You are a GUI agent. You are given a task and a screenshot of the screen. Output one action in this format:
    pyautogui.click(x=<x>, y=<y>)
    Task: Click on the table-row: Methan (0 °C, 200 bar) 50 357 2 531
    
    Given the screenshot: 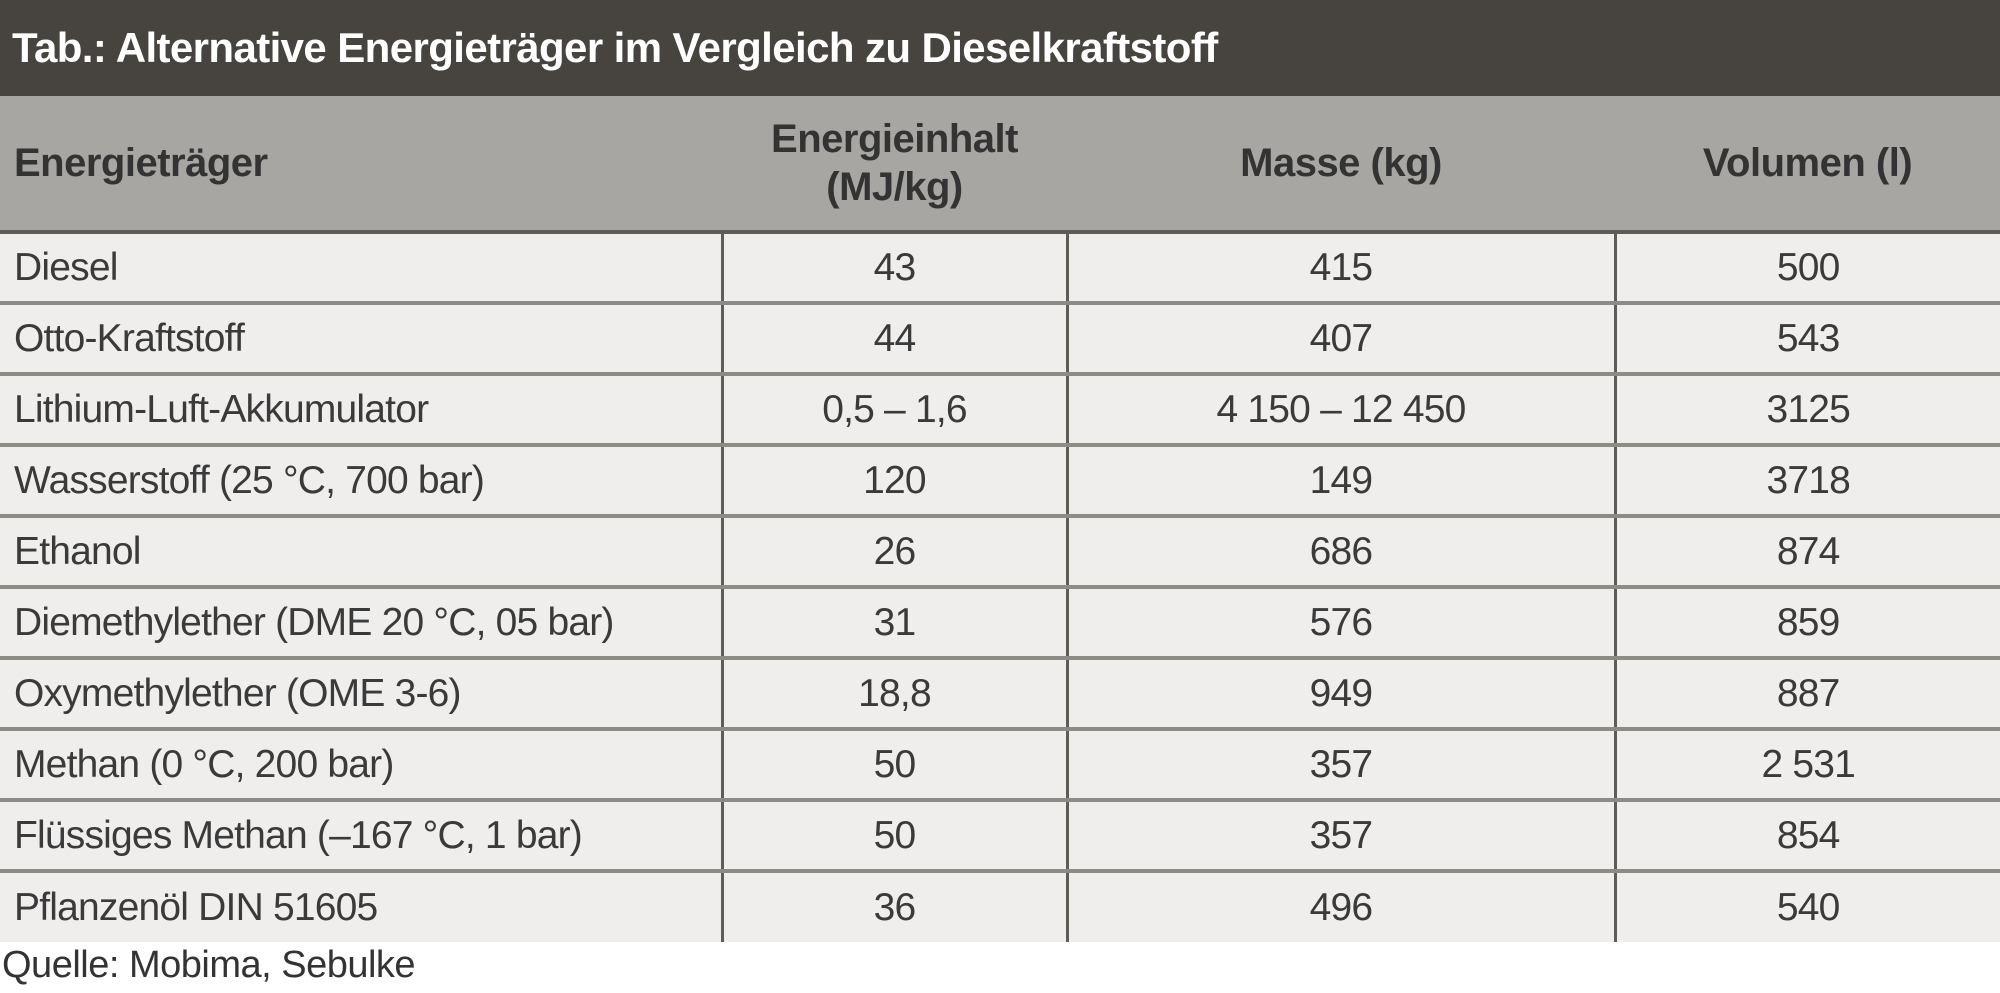 What is the action you would take?
    pyautogui.click(x=1000, y=765)
    